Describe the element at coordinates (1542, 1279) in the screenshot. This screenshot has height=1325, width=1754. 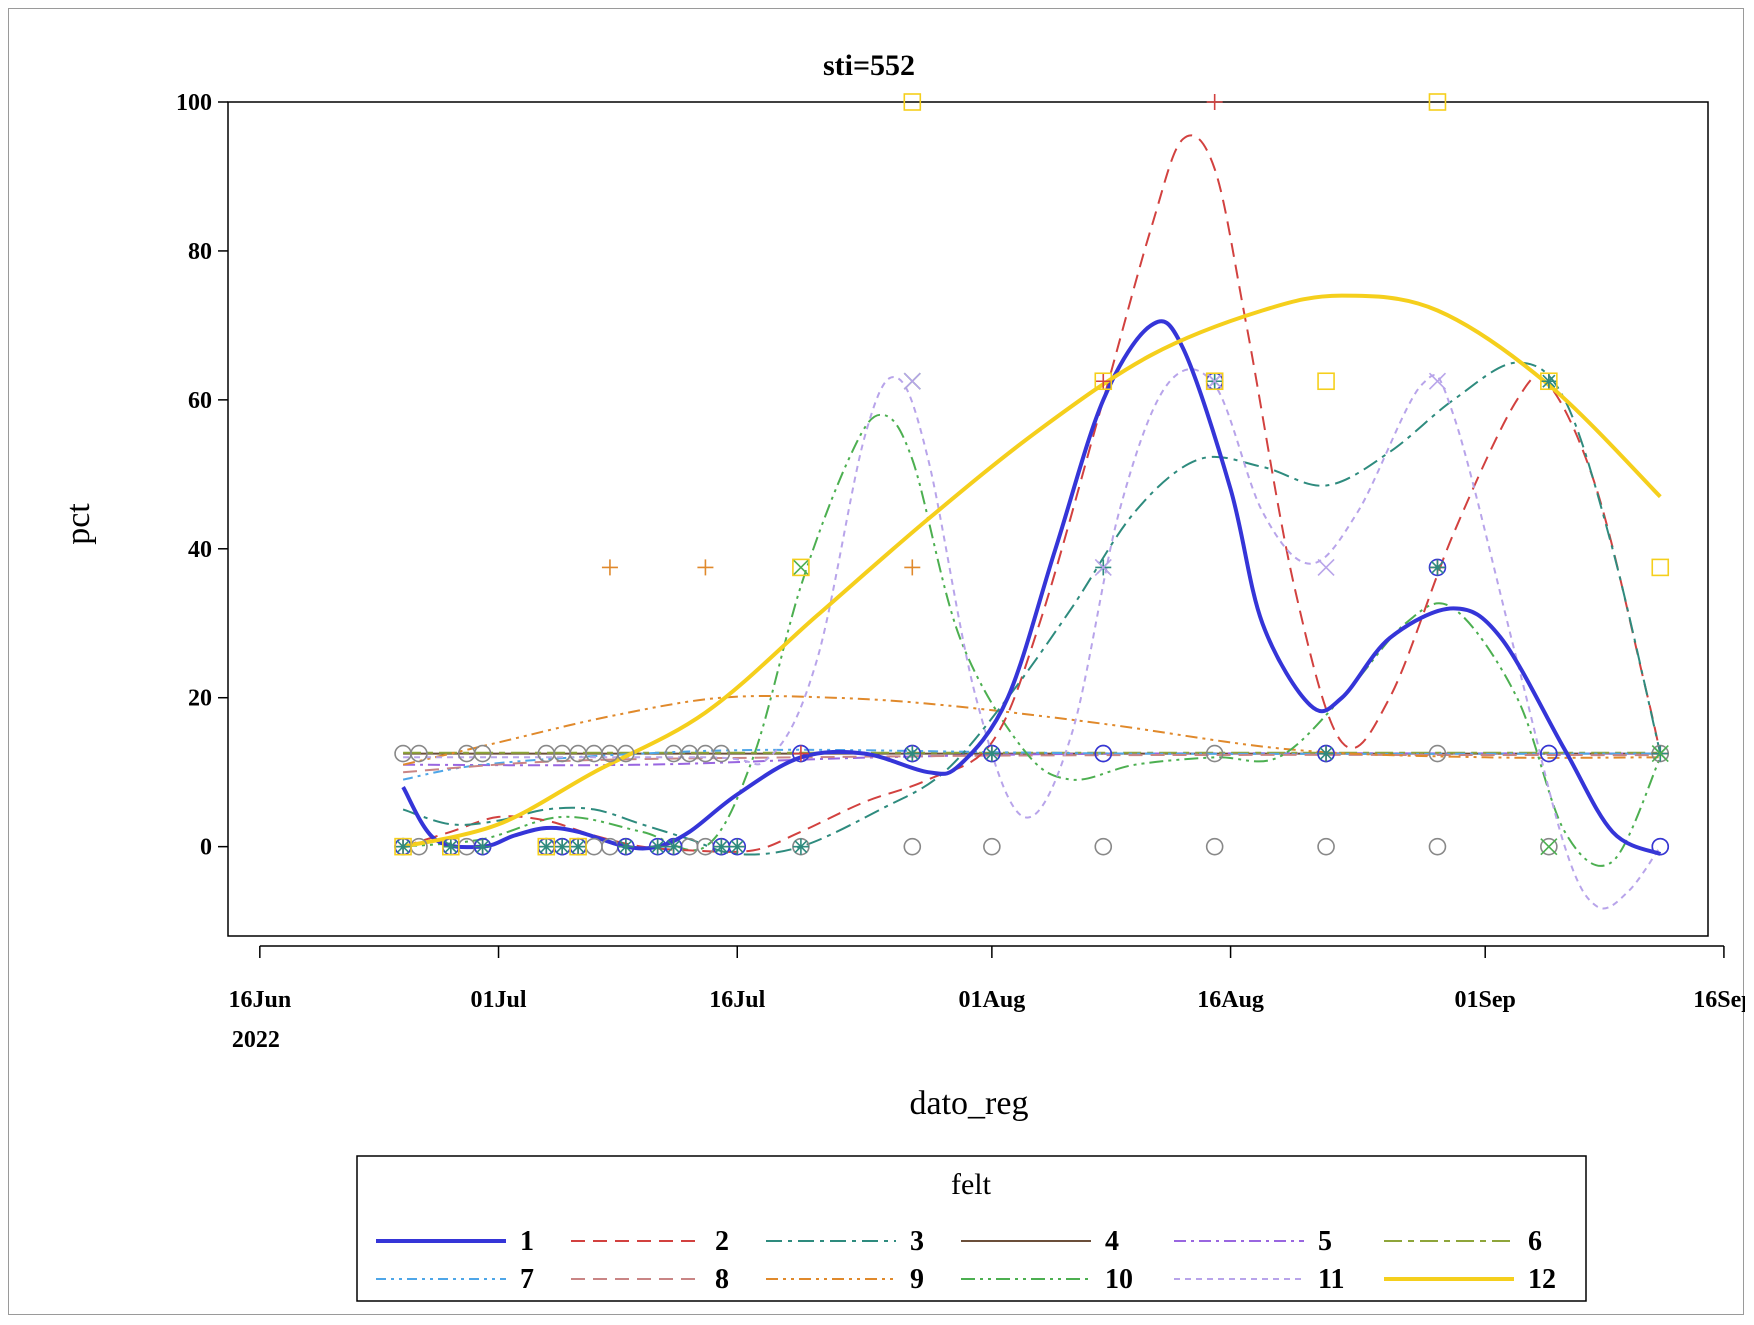
I see `legend-label: 12` at that location.